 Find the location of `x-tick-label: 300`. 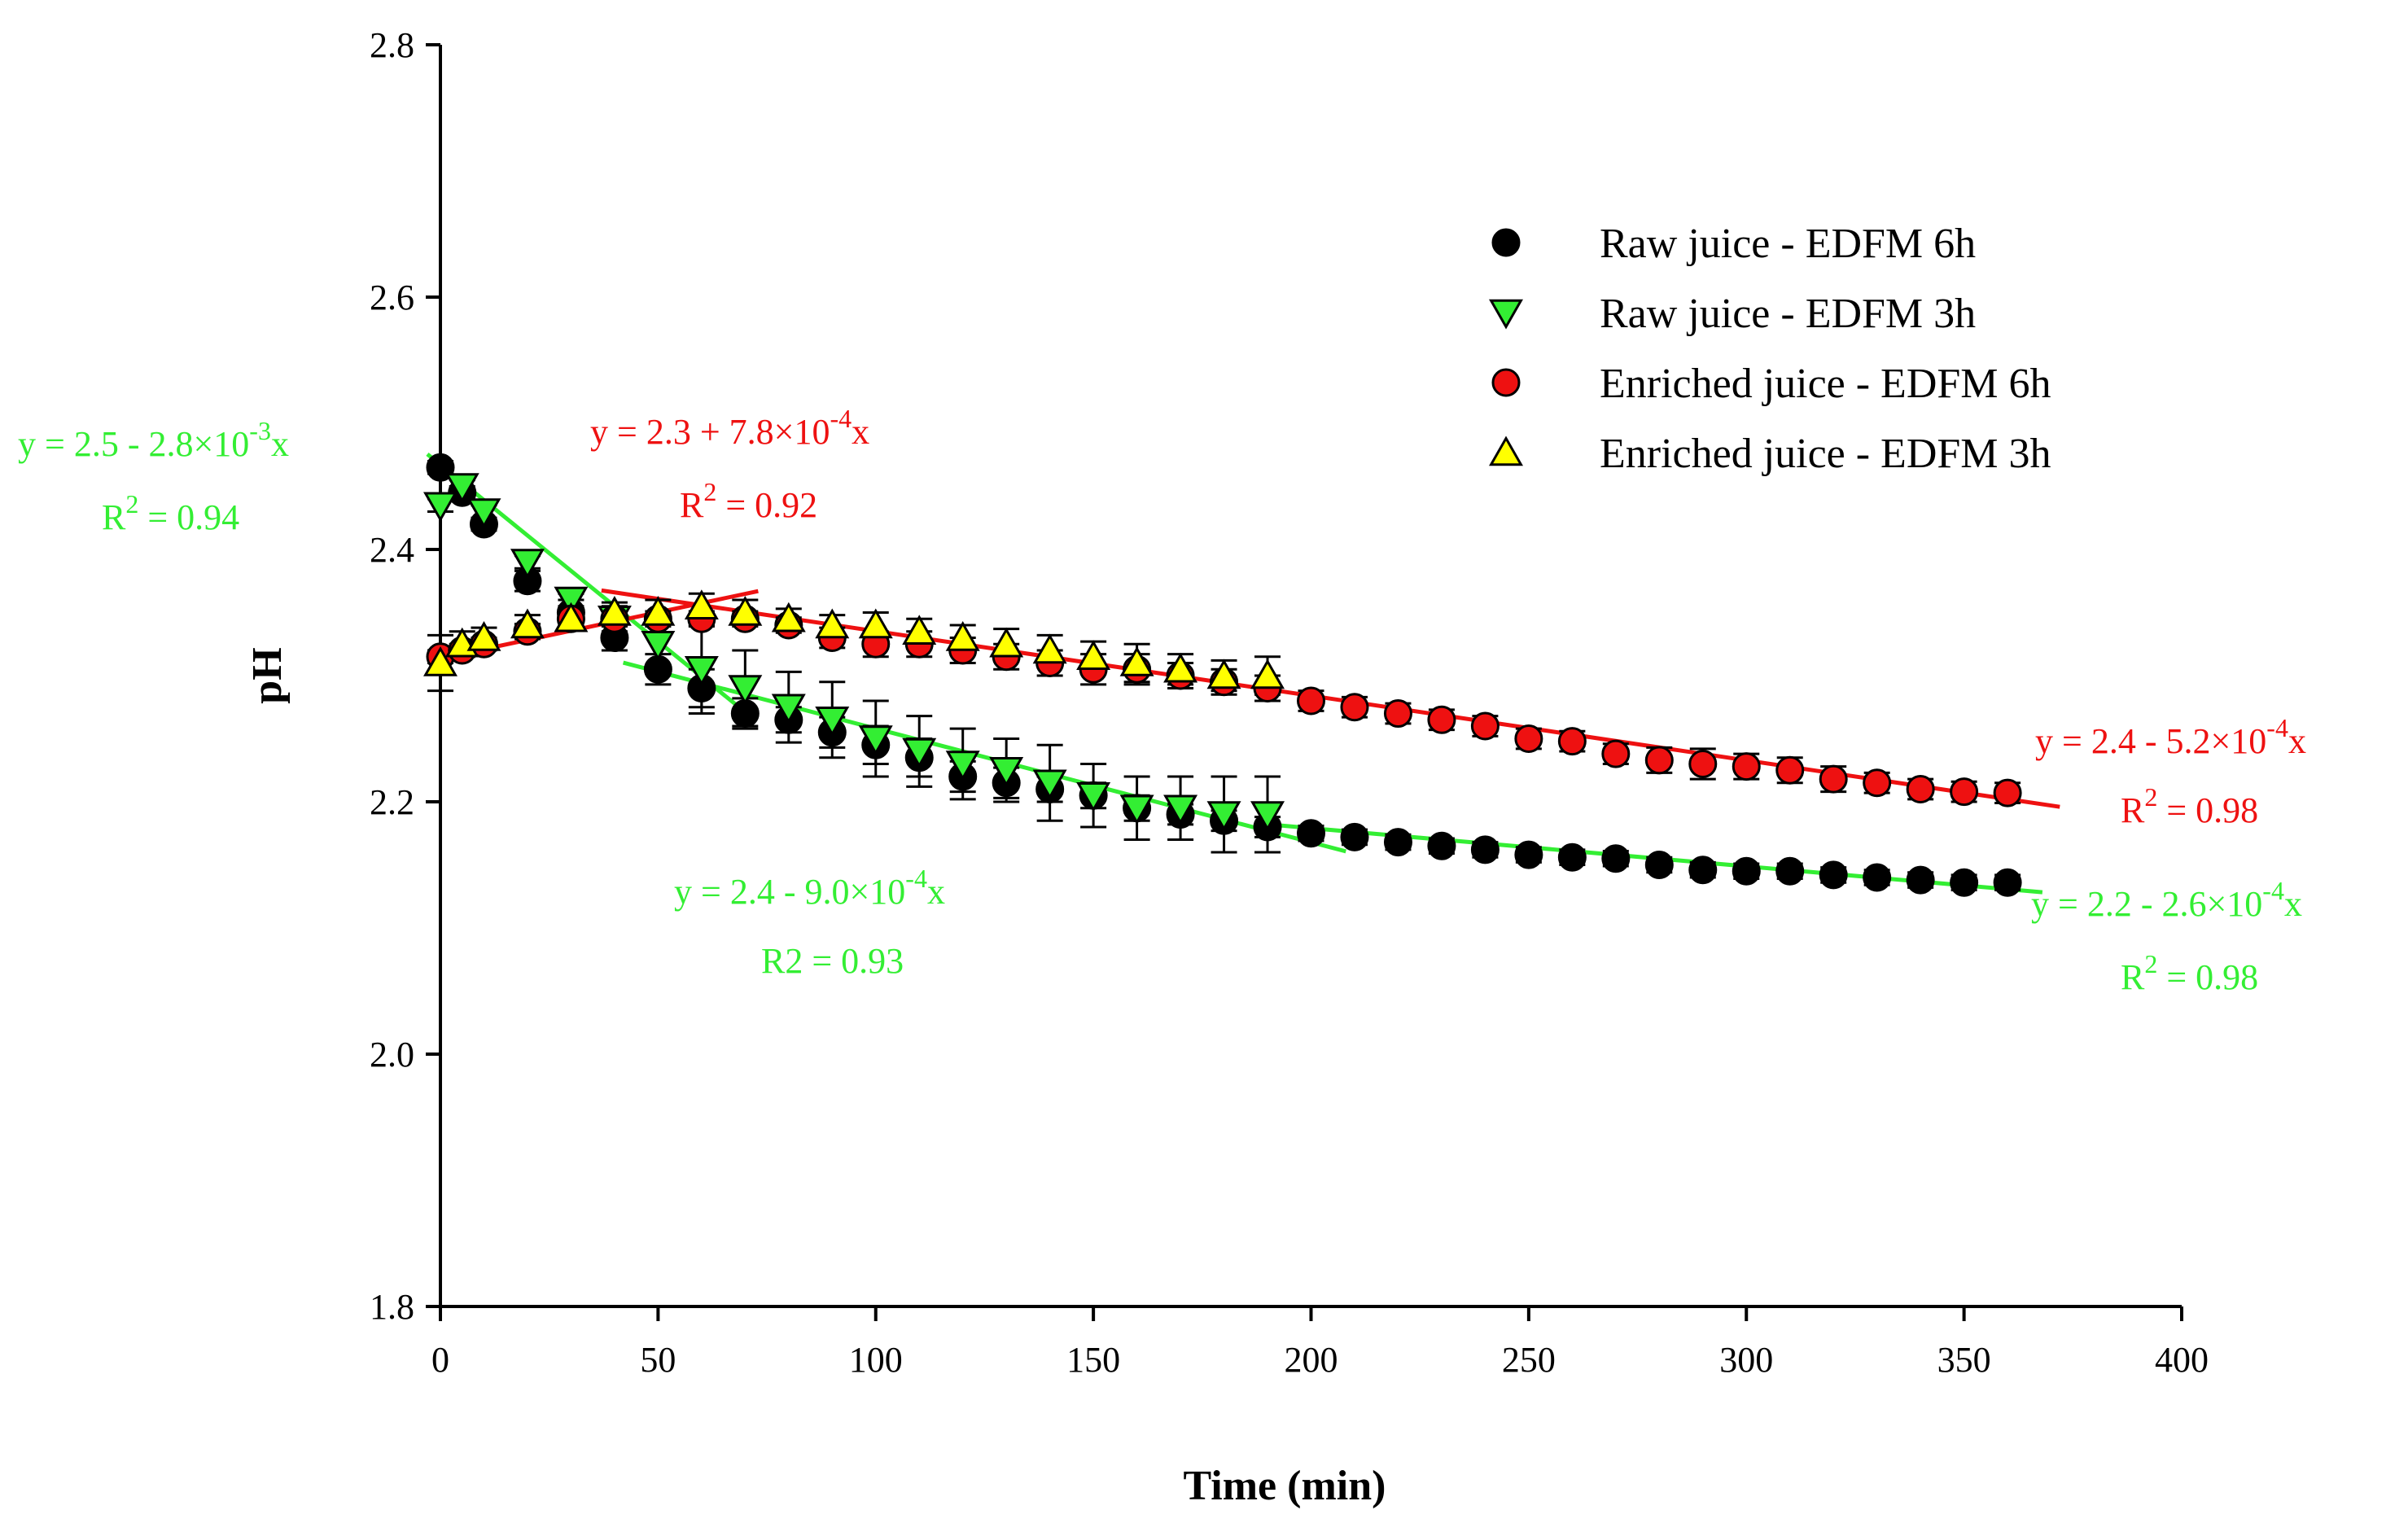

x-tick-label: 300 is located at coordinates (1746, 1360).